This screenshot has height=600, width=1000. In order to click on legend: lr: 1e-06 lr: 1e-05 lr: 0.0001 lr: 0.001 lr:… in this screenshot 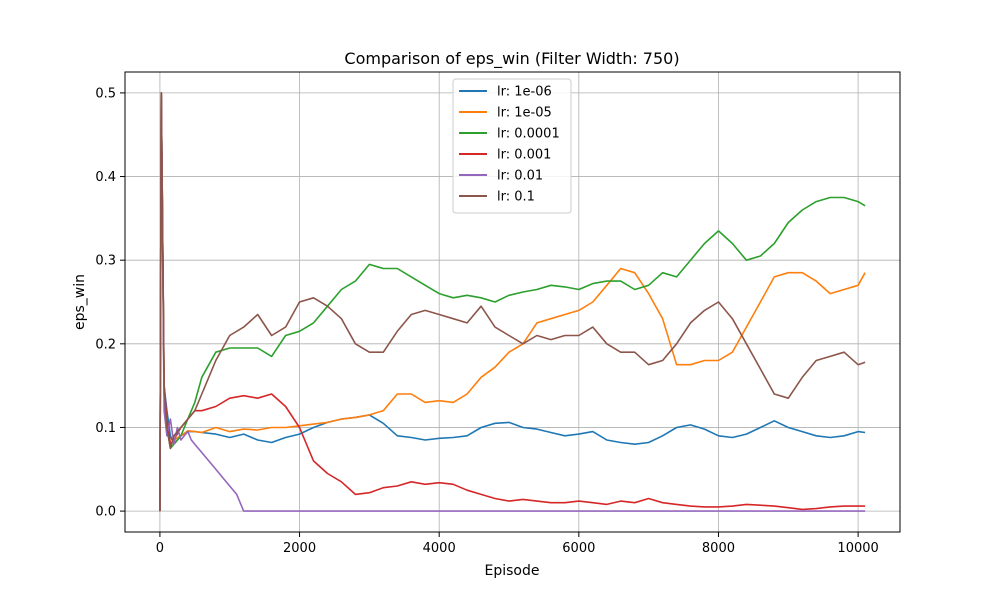, I will do `click(512, 146)`.